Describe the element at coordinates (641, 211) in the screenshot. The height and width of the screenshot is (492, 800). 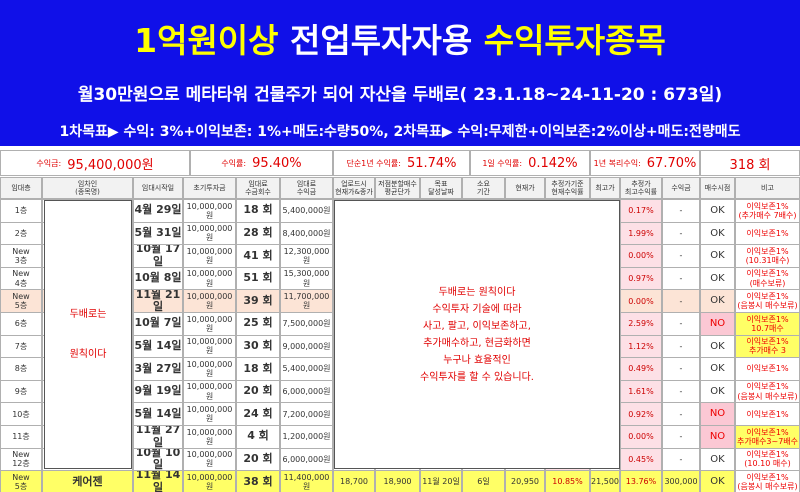
I see `table-cell: 0.17%` at that location.